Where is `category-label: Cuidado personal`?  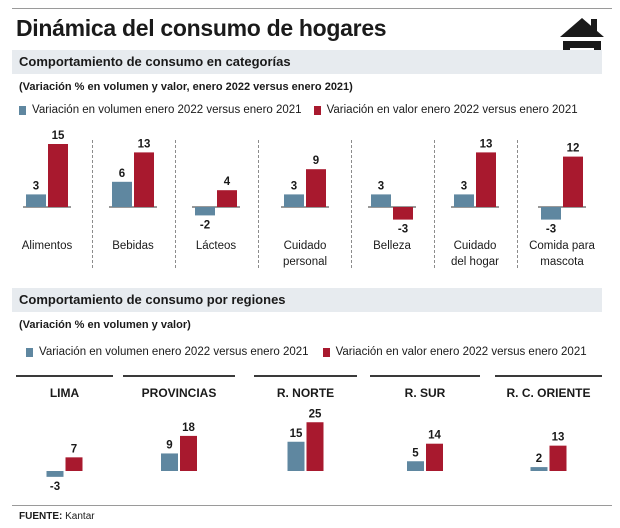 category-label: Cuidado personal is located at coordinates (305, 254).